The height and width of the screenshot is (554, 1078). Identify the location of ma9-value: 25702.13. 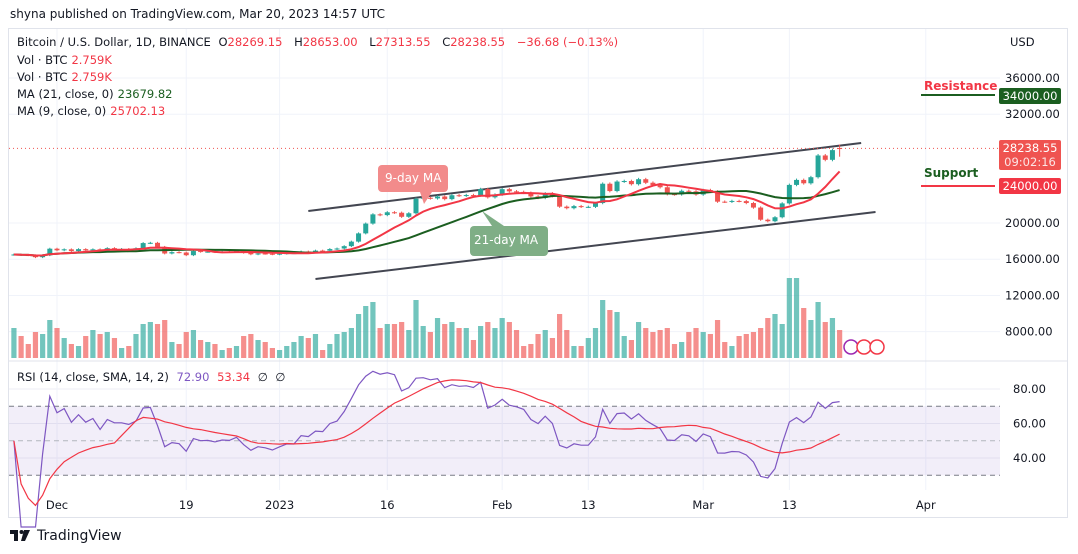
(138, 111).